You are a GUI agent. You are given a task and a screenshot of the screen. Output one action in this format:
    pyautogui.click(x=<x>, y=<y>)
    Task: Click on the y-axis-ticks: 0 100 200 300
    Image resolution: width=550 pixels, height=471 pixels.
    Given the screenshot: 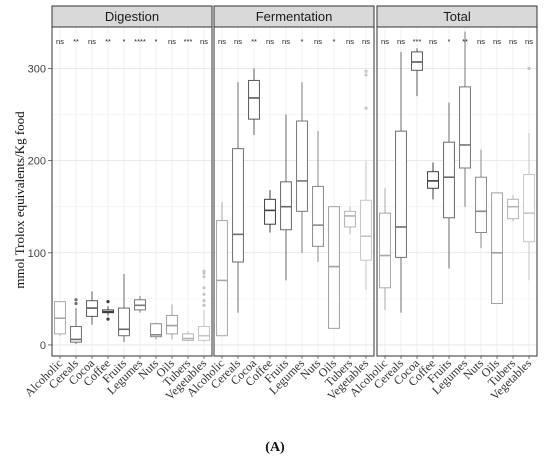 What is the action you would take?
    pyautogui.click(x=40, y=207)
    